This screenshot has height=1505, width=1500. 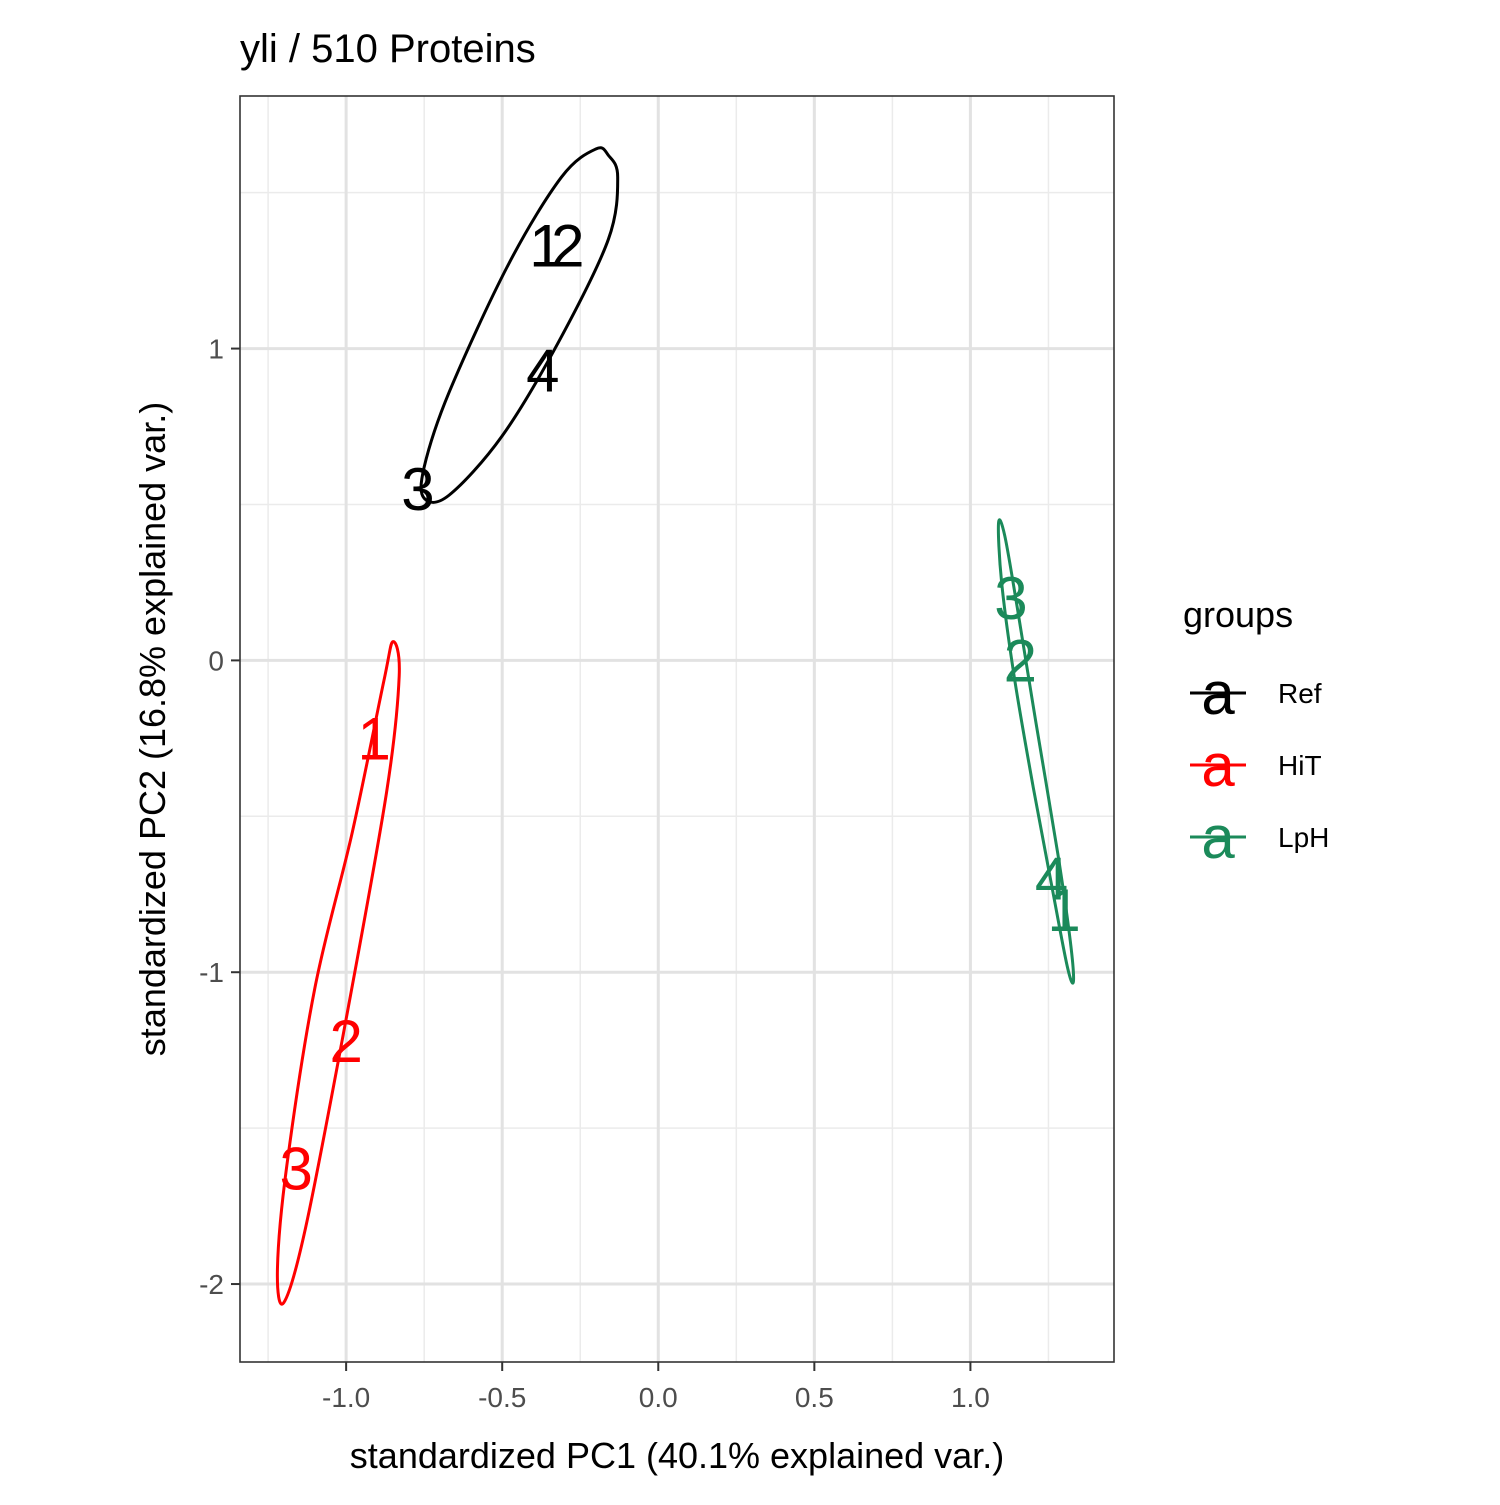 I want to click on legend-entry-hit: a HiT, so click(x=1256, y=765).